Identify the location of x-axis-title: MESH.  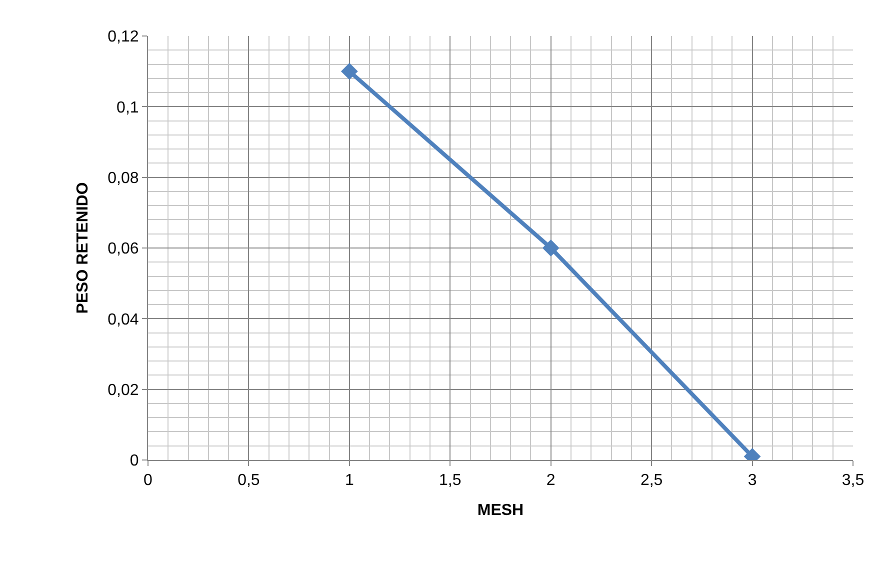
(500, 510).